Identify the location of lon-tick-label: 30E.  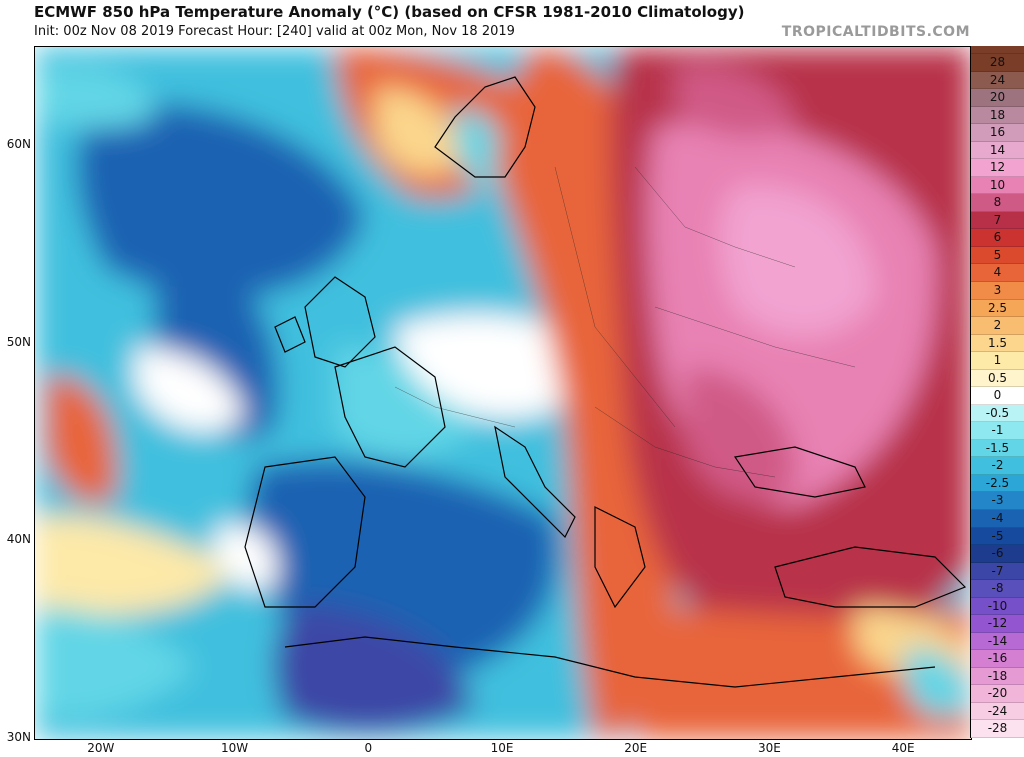
(769, 748).